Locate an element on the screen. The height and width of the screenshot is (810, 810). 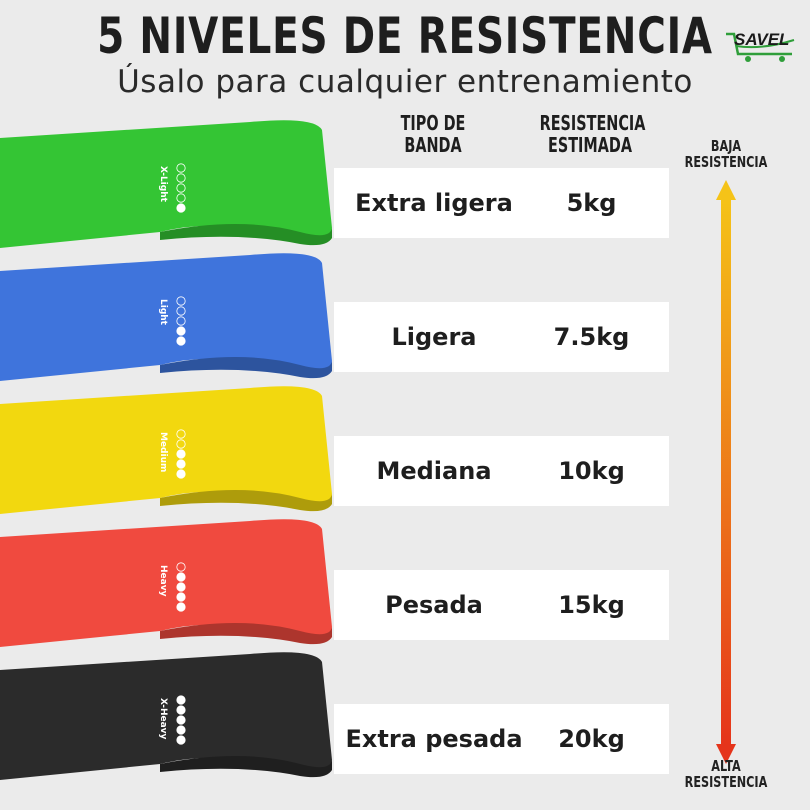
band-5: X-Heavy is located at coordinates (166, 716).